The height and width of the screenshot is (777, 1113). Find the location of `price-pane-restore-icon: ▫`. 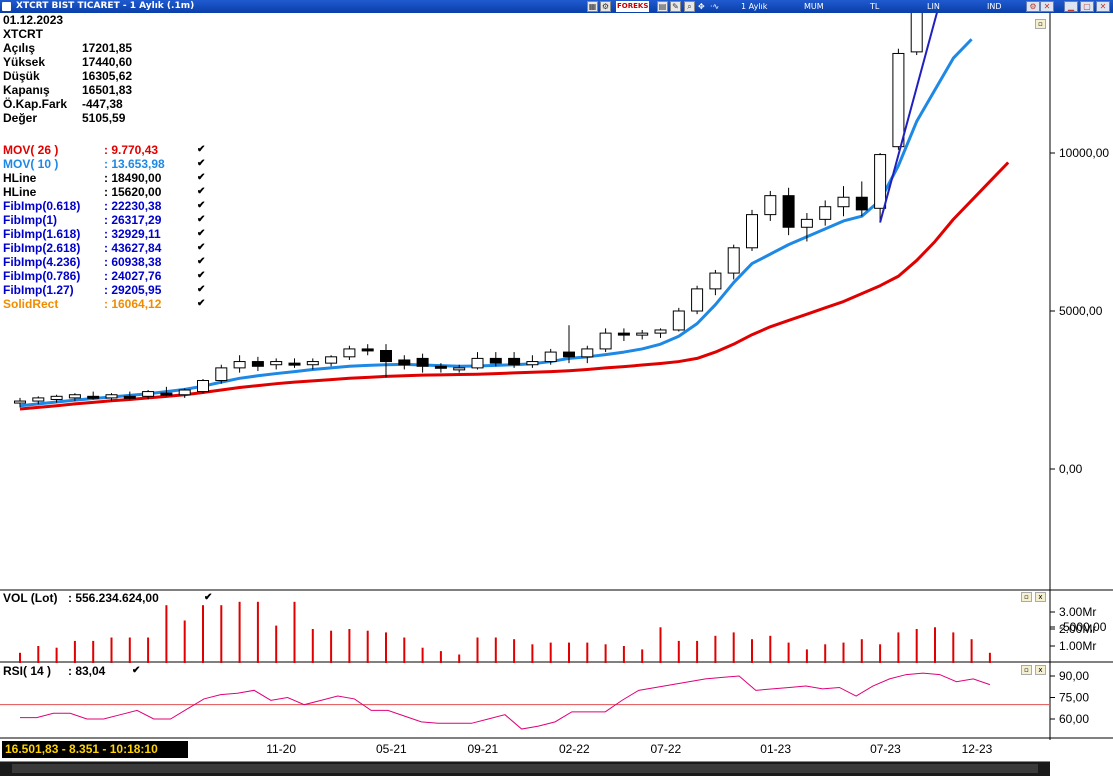

price-pane-restore-icon: ▫ is located at coordinates (1040, 24).